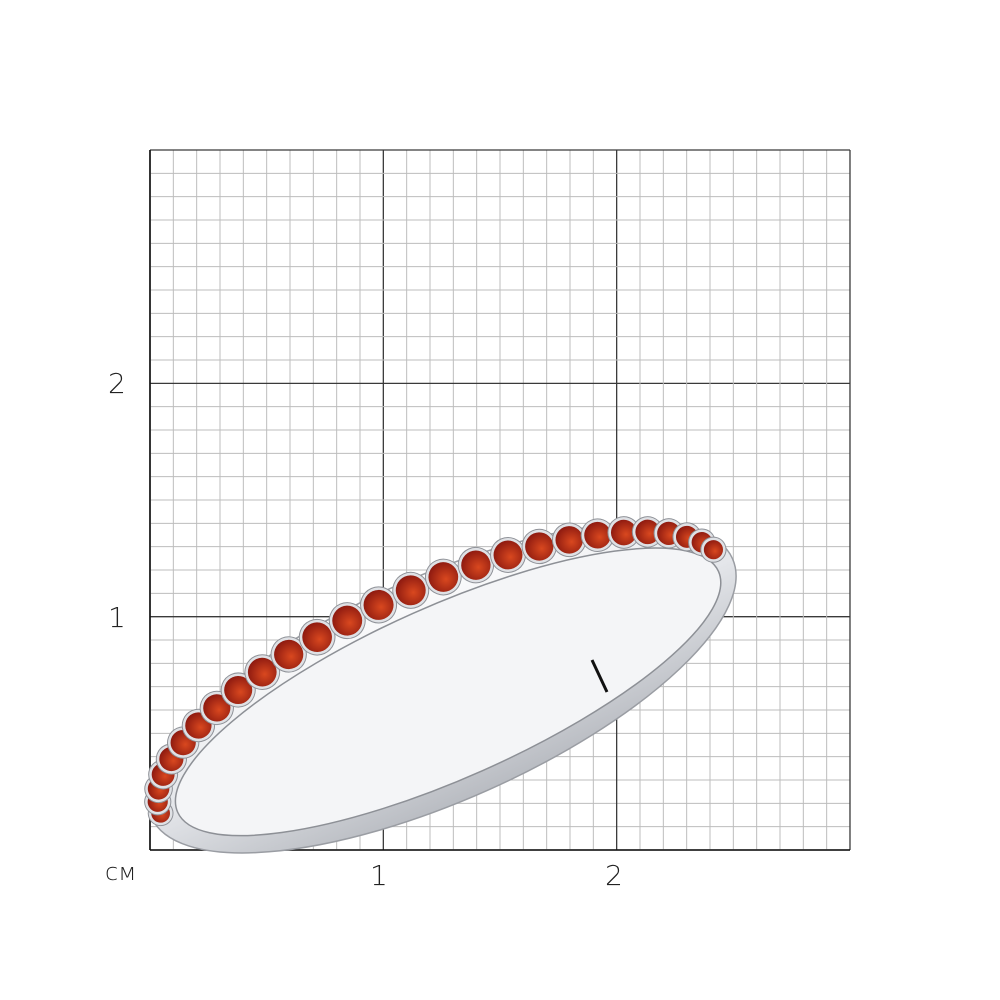  Describe the element at coordinates (117, 383) in the screenshot. I see `y-tick-2: 2` at that location.